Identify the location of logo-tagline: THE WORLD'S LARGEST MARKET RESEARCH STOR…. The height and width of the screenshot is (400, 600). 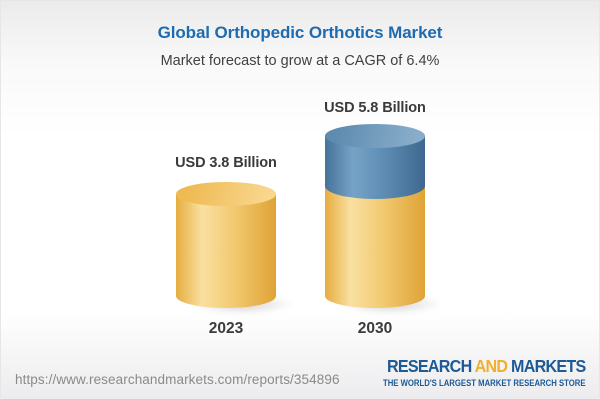
(483, 383).